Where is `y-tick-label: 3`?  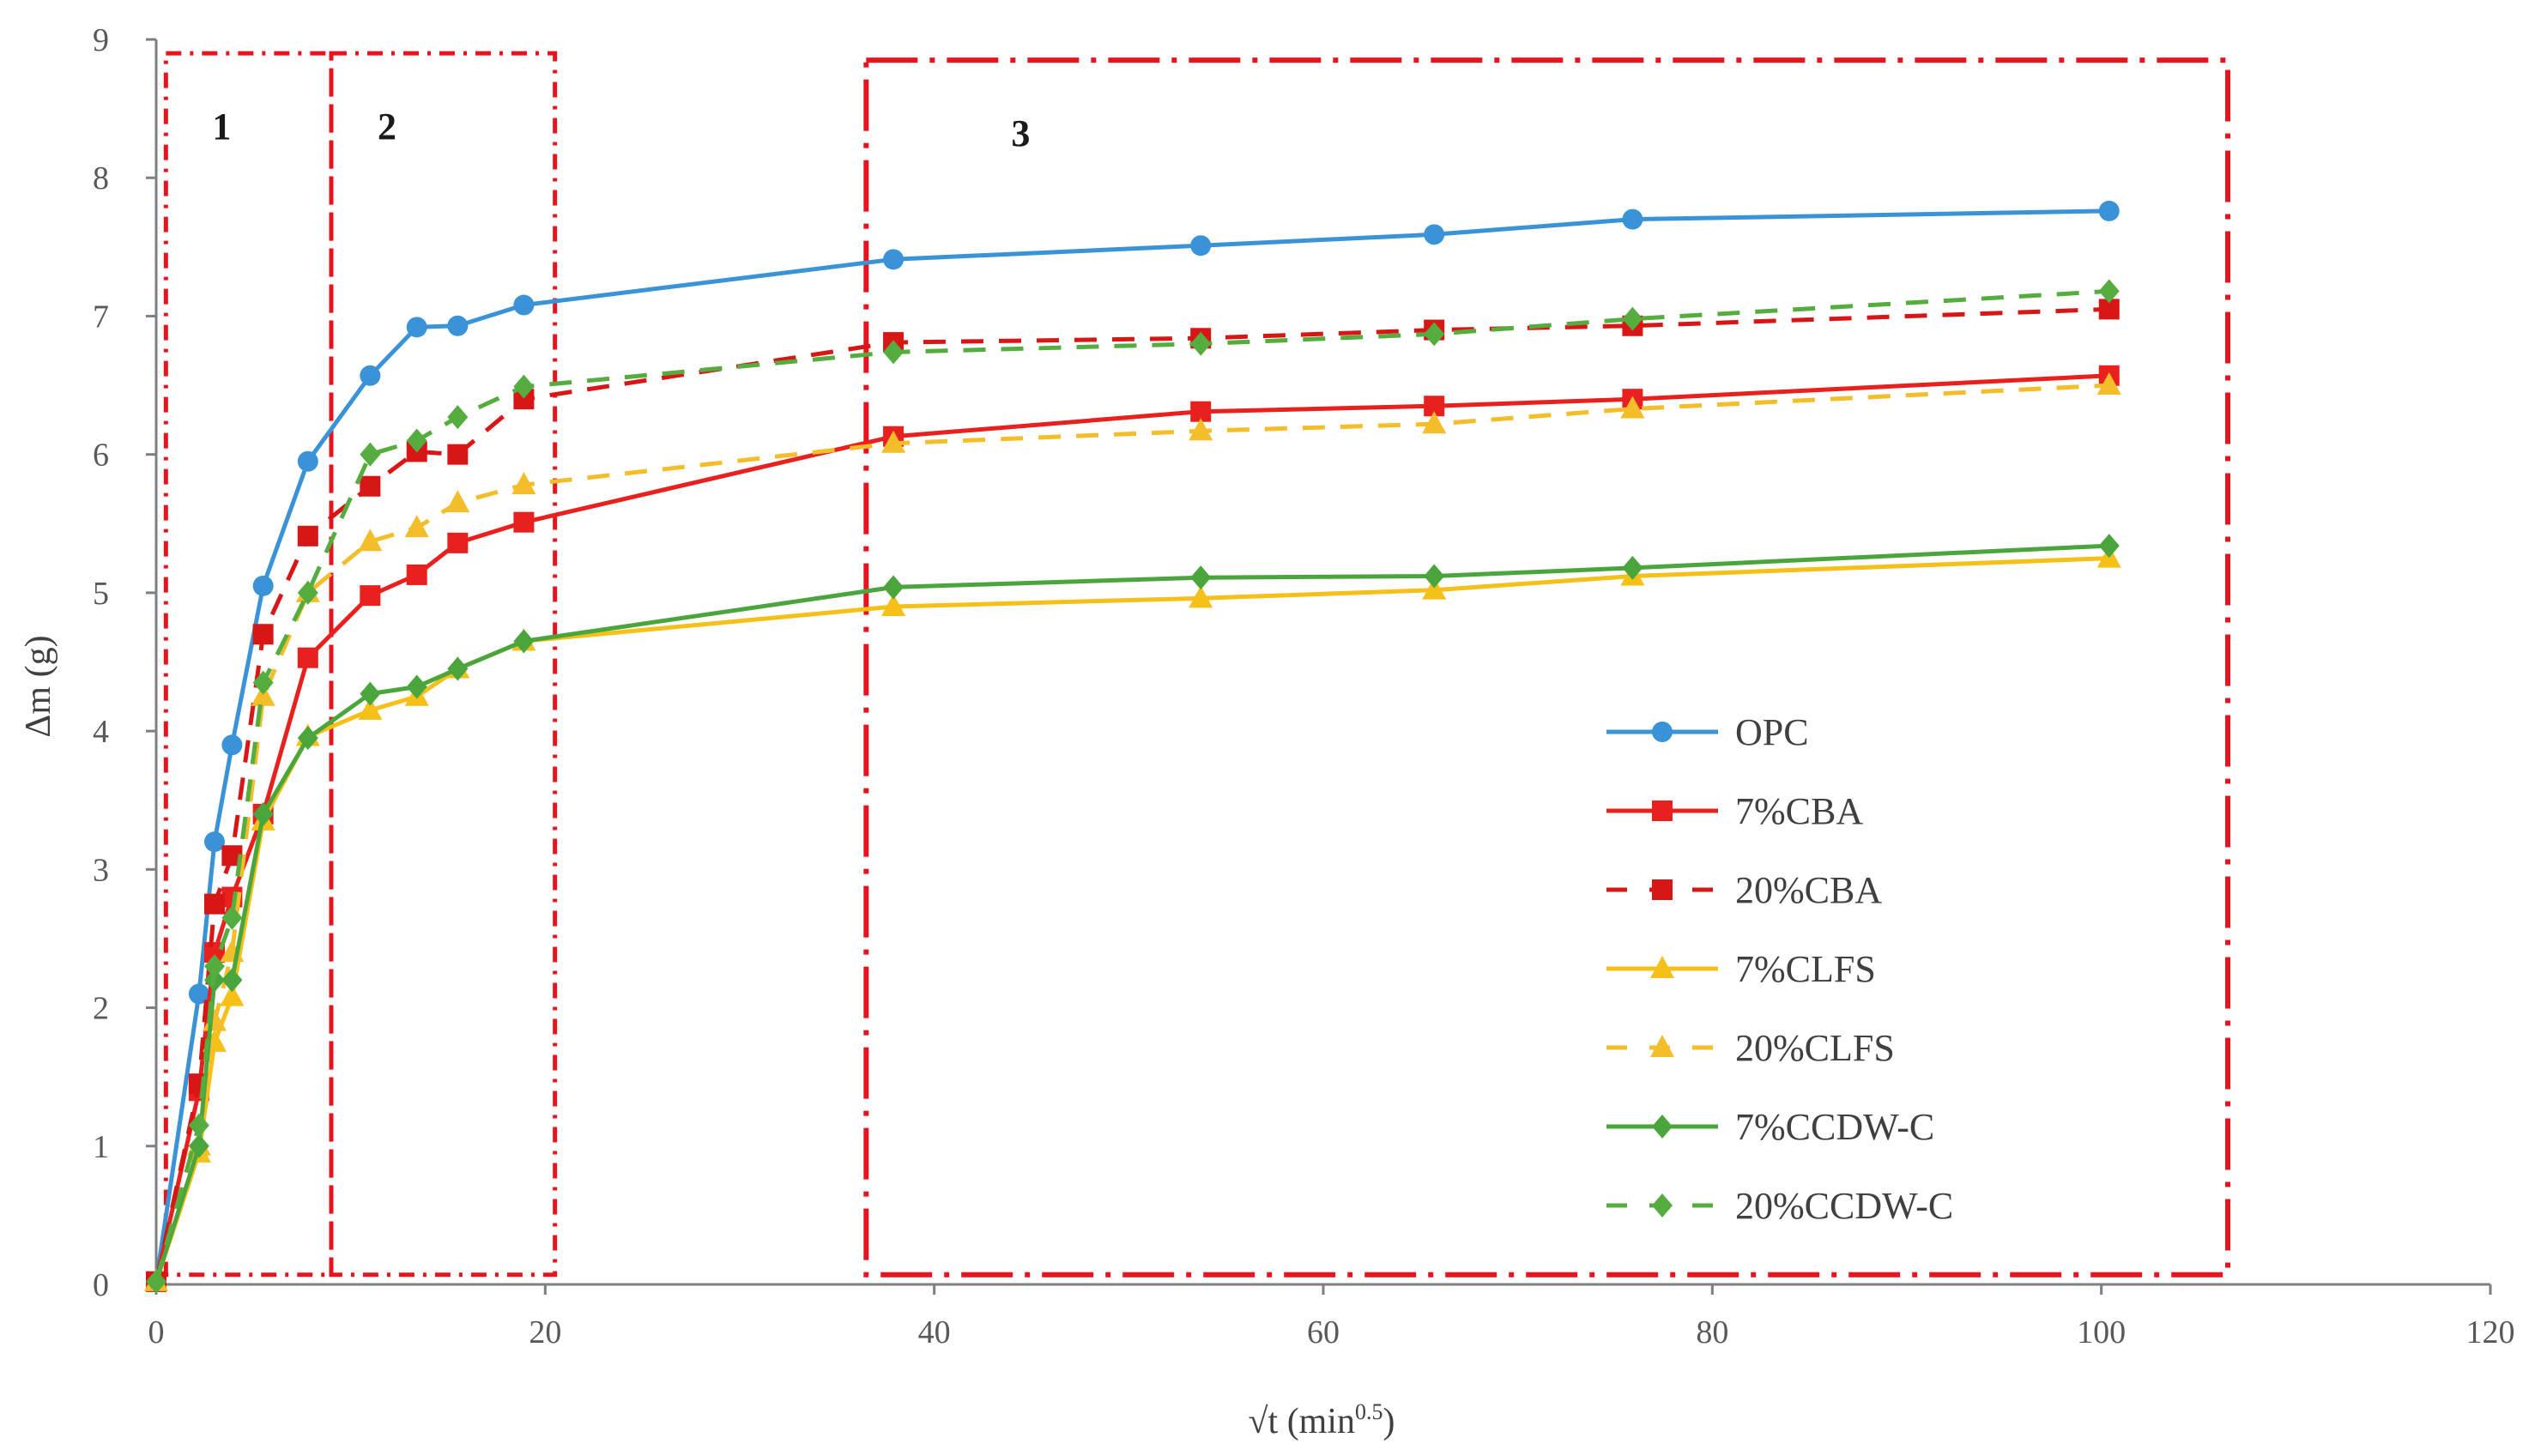
y-tick-label: 3 is located at coordinates (101, 870).